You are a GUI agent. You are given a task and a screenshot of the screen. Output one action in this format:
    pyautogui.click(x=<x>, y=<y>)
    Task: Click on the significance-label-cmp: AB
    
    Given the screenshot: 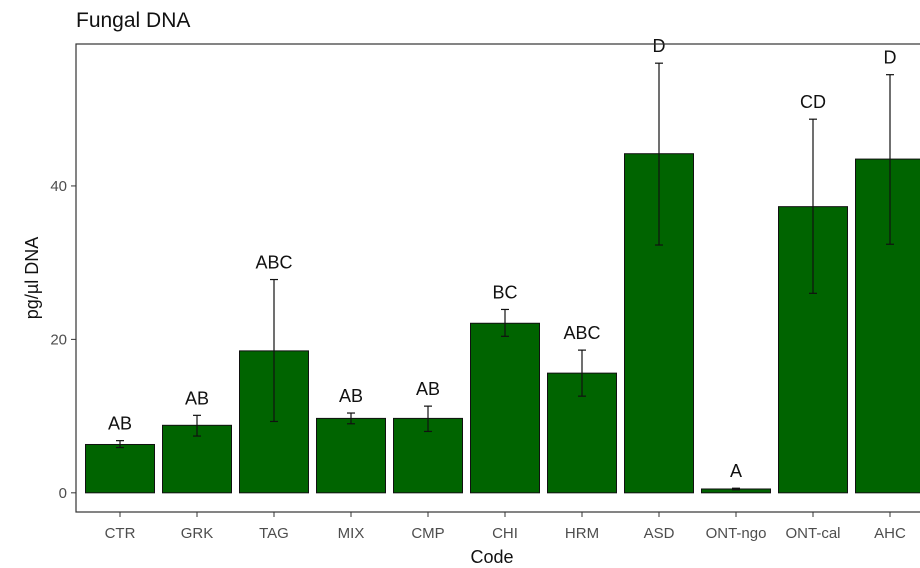 What is the action you would take?
    pyautogui.click(x=428, y=389)
    